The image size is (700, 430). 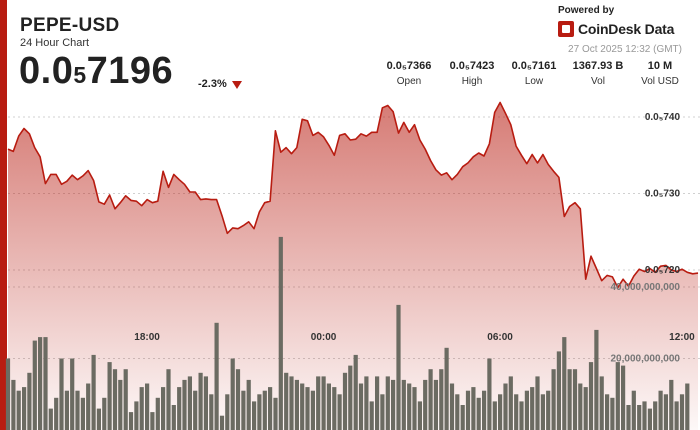 What do you see at coordinates (55, 43) in the screenshot?
I see `chart-subtitle: 24 Hour Chart` at bounding box center [55, 43].